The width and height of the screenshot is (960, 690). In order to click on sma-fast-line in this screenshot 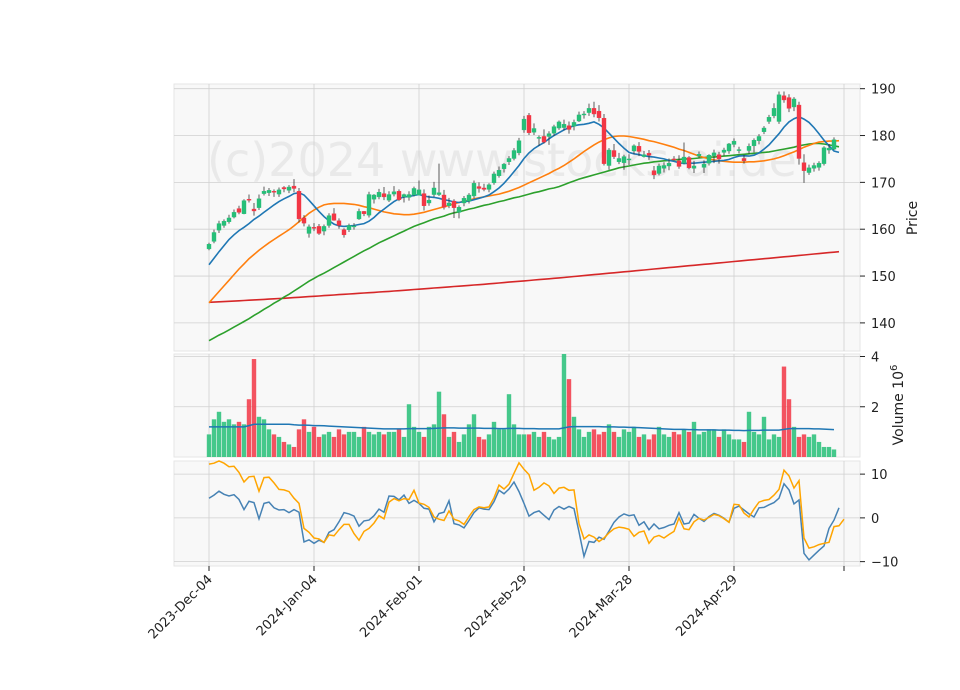, I will do `click(524, 190)`.